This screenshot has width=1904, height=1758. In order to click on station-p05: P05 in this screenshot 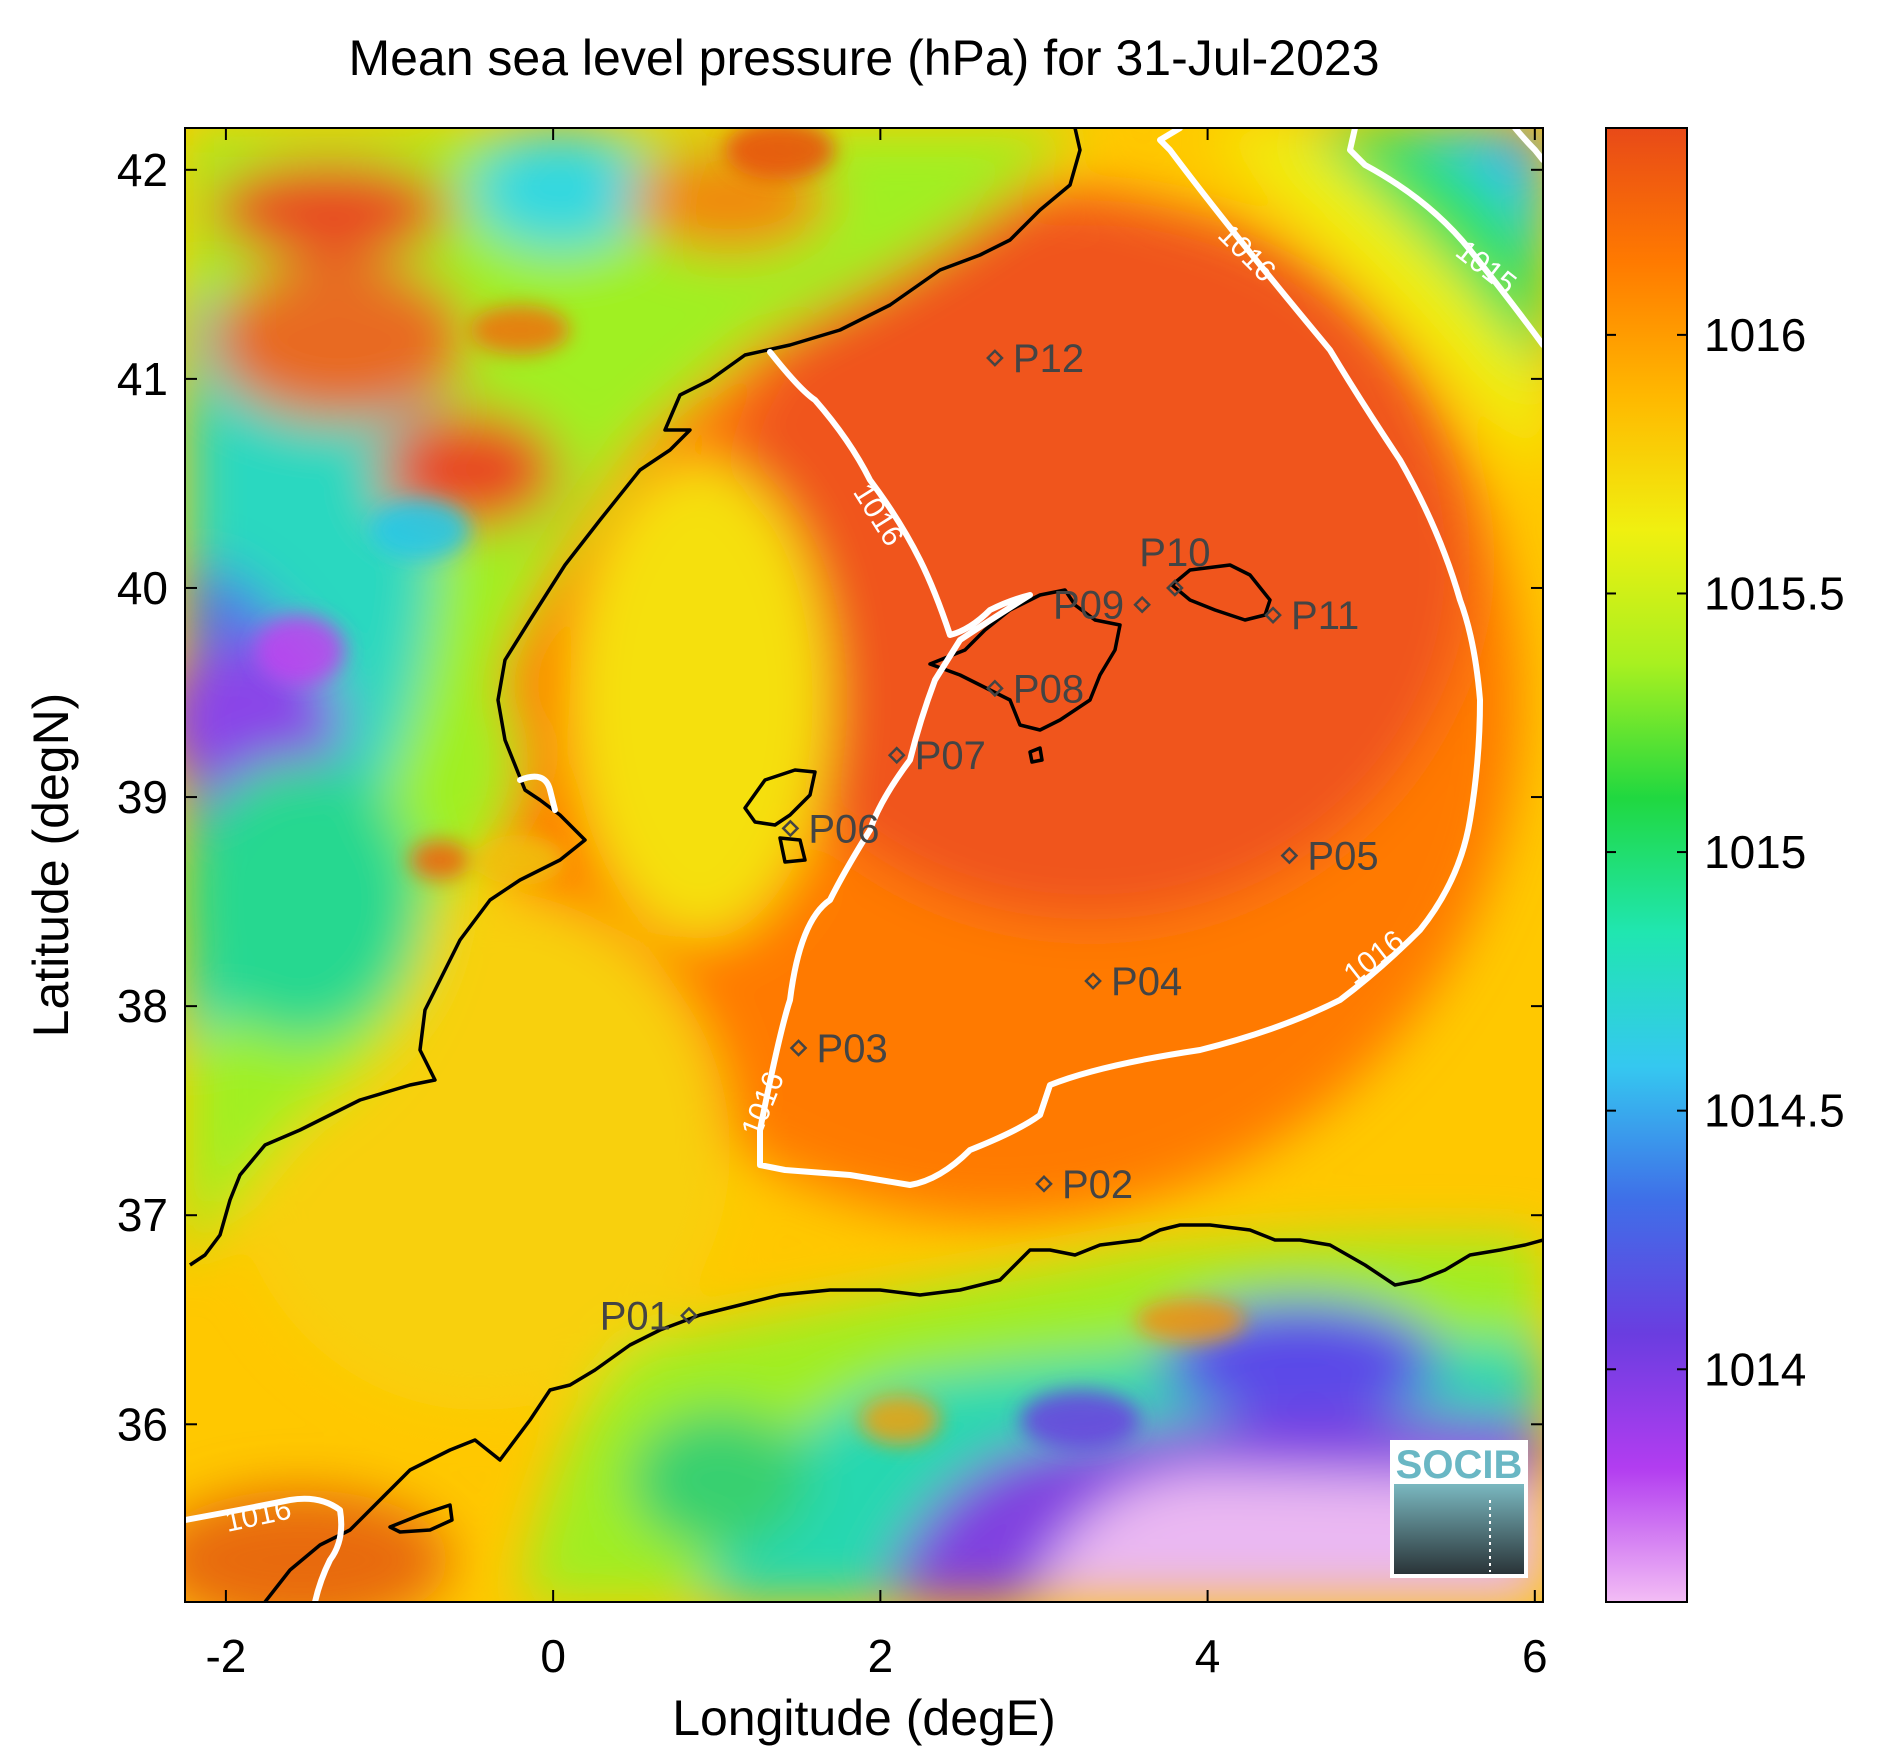, I will do `click(1329, 857)`.